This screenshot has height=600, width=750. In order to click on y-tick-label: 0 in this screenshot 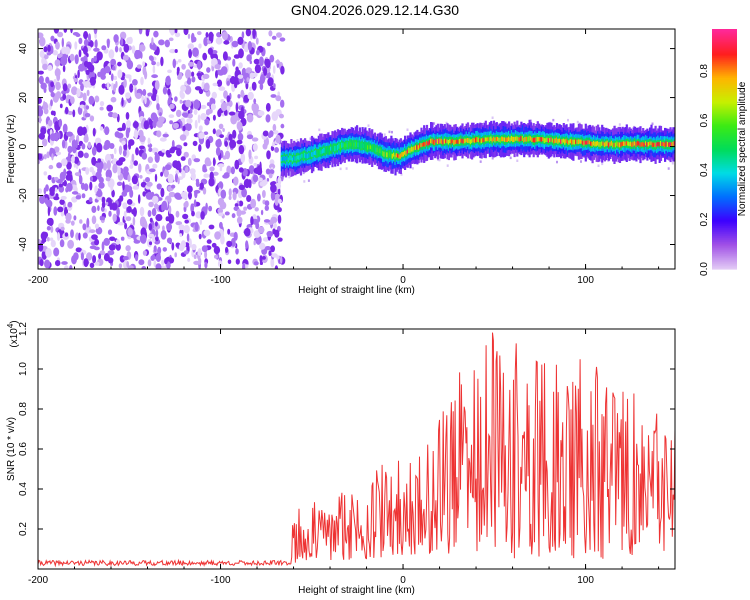, I will do `click(23, 146)`.